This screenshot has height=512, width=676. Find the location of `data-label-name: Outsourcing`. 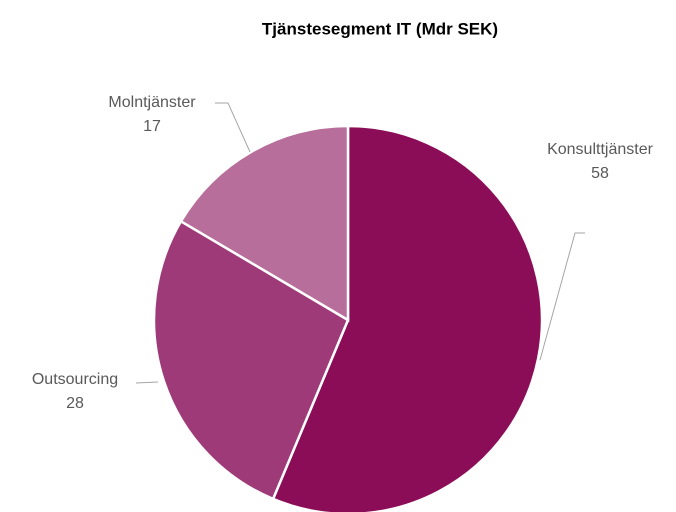

data-label-name: Outsourcing is located at coordinates (75, 379).